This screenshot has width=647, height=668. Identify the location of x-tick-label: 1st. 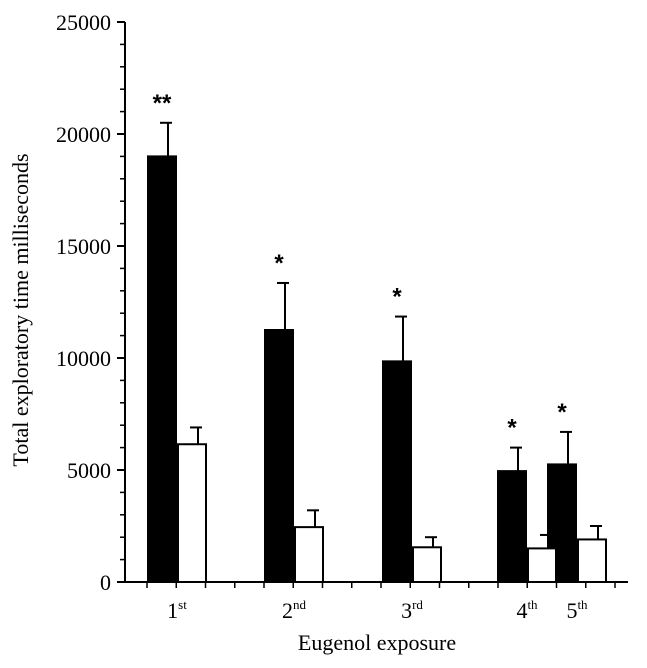
(177, 610).